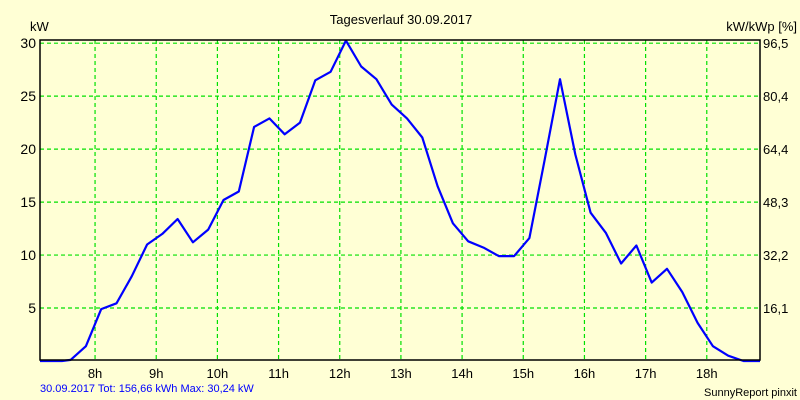 This screenshot has width=800, height=400. I want to click on y-tick-label-right: 16,1, so click(775, 308).